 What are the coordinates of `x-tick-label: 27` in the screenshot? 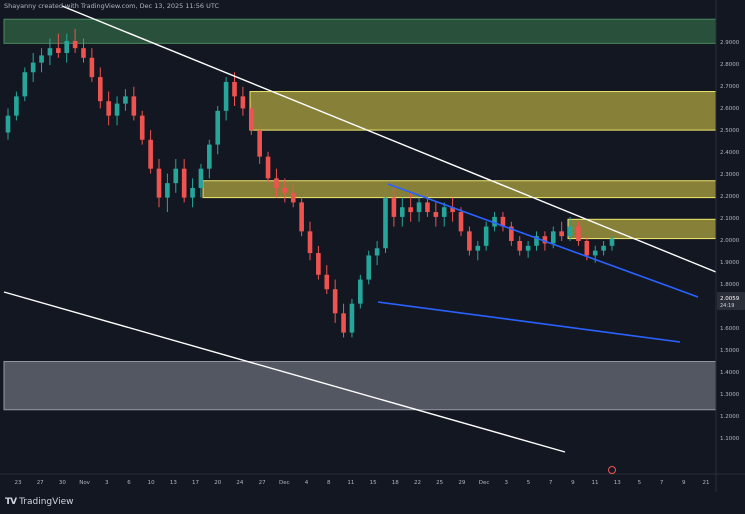 It's located at (40, 483).